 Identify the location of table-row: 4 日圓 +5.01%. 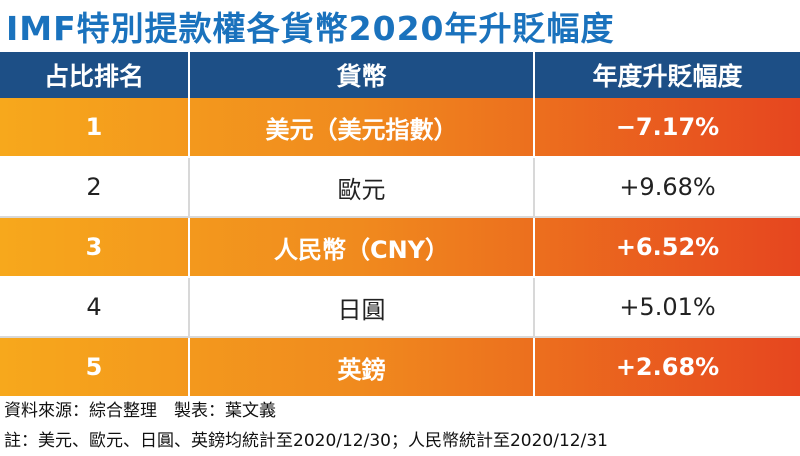
(400, 308).